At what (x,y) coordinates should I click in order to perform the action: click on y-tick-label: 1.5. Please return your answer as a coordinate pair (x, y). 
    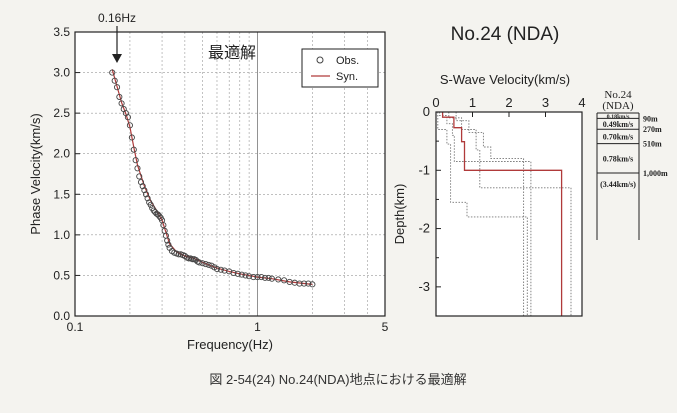
    Looking at the image, I should click on (61, 194).